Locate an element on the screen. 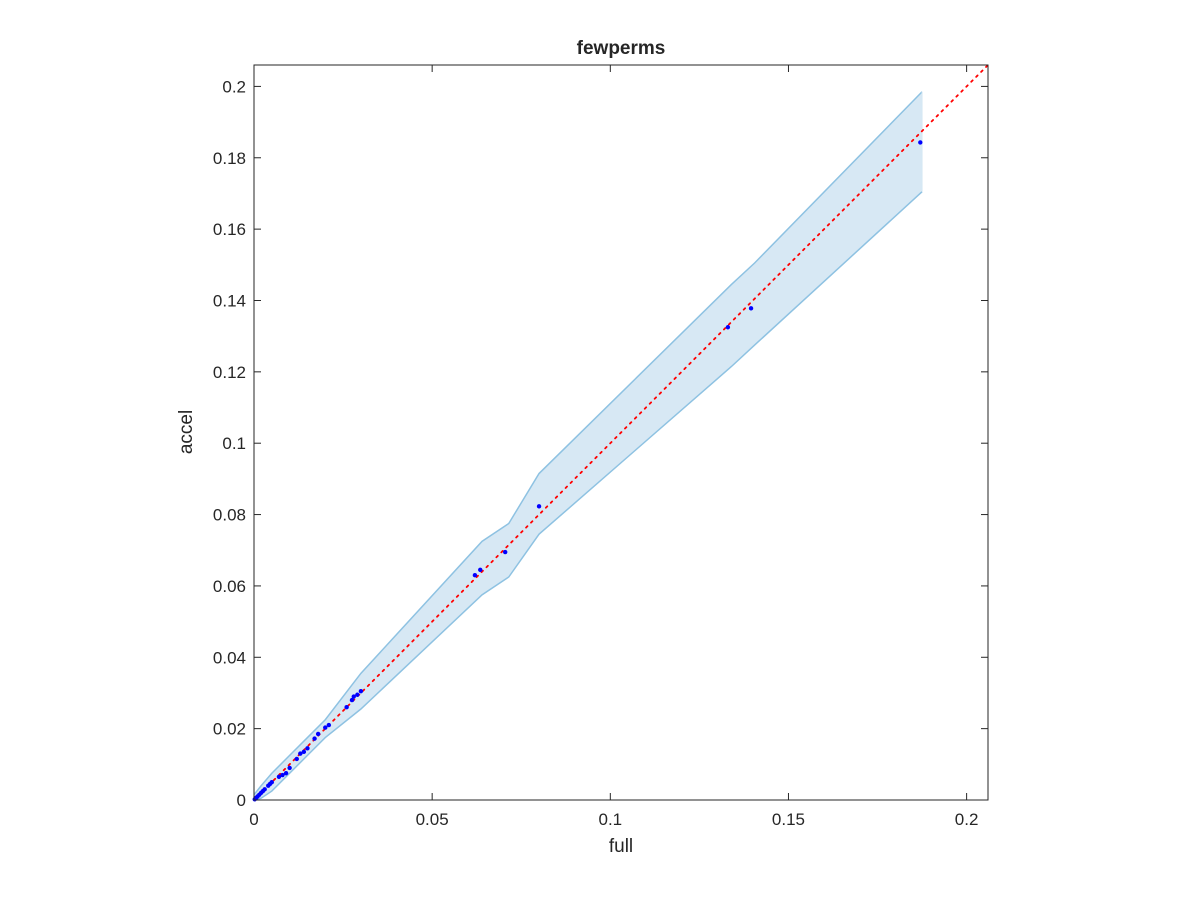 This screenshot has width=1200, height=900. y-axis-label: accel is located at coordinates (186, 432).